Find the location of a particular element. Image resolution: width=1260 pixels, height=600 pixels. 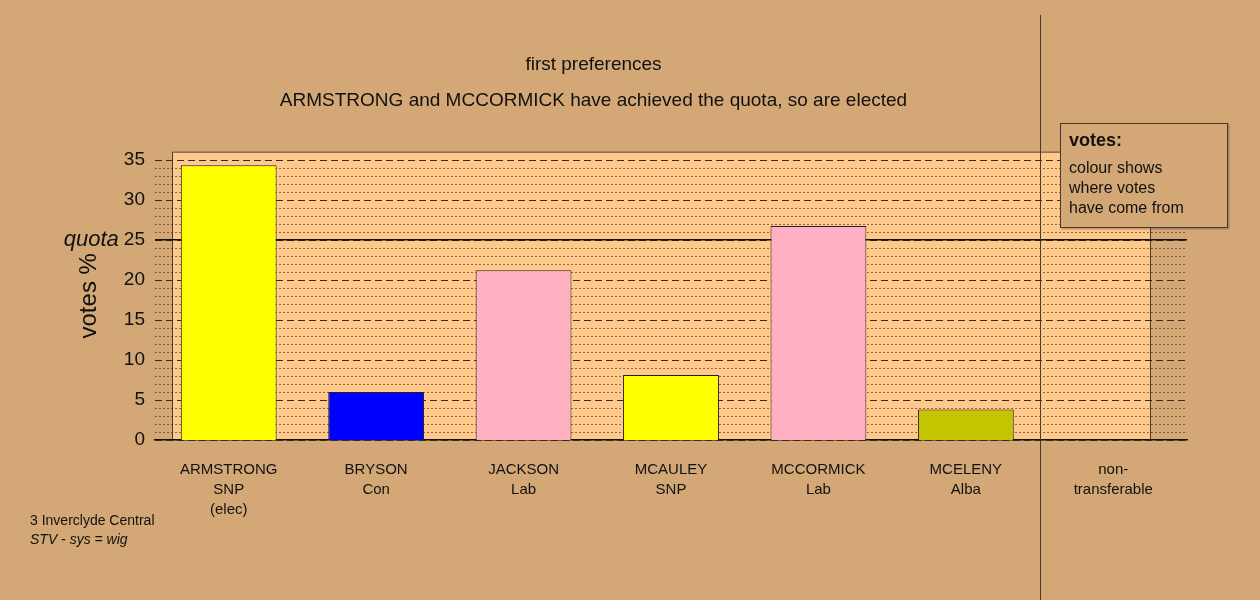

y-tick-label: 25 is located at coordinates (134, 238).